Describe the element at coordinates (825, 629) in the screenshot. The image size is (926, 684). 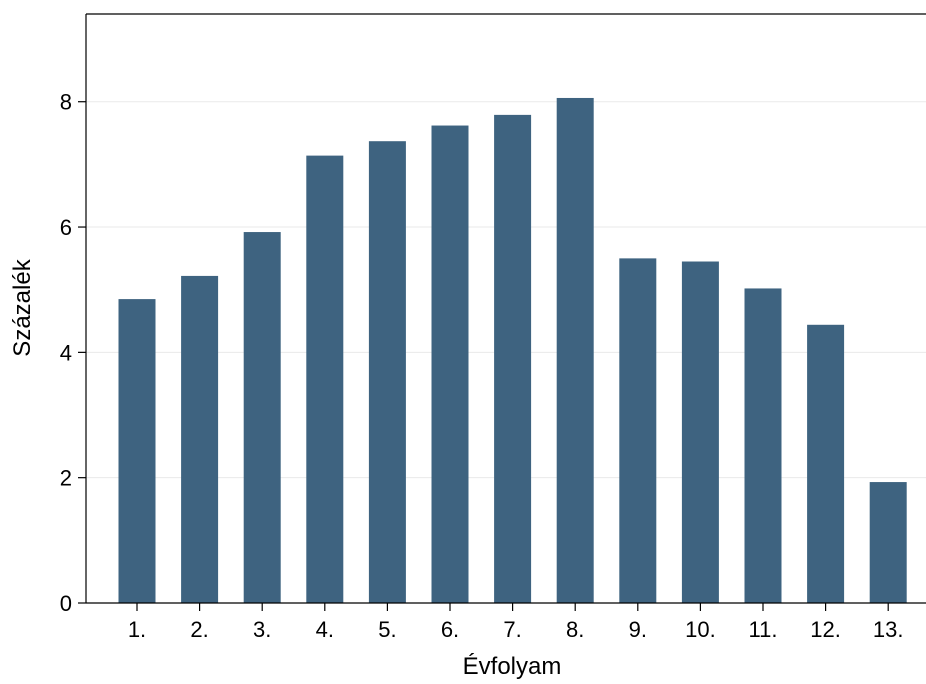
I see `x-tick-label: 12.` at that location.